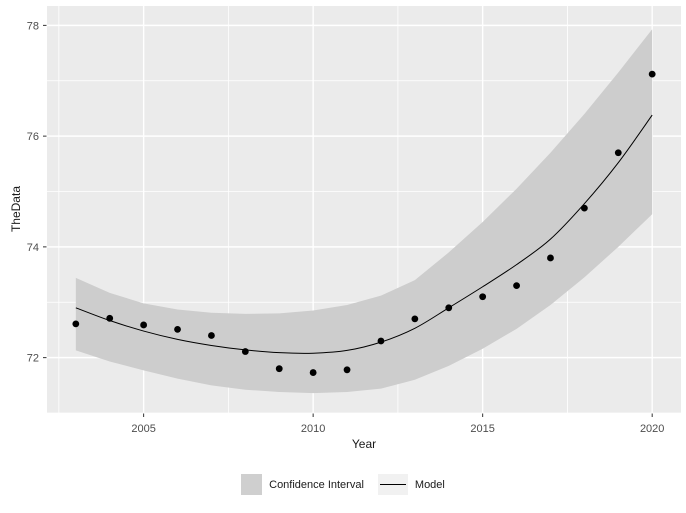  What do you see at coordinates (364, 444) in the screenshot?
I see `x-axis-title: Year` at bounding box center [364, 444].